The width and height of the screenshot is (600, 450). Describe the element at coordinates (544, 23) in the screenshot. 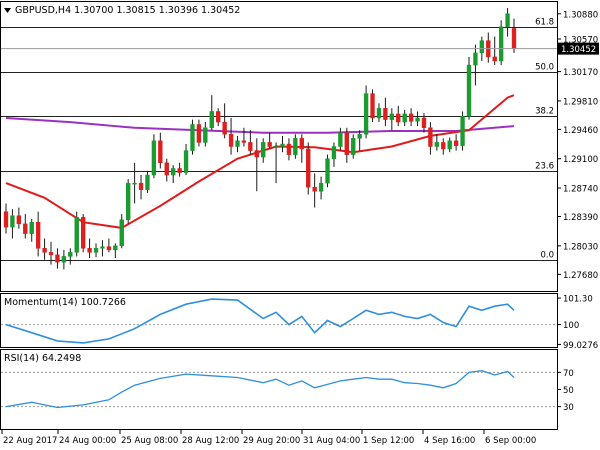

I see `fib-level-label: 61.8` at that location.